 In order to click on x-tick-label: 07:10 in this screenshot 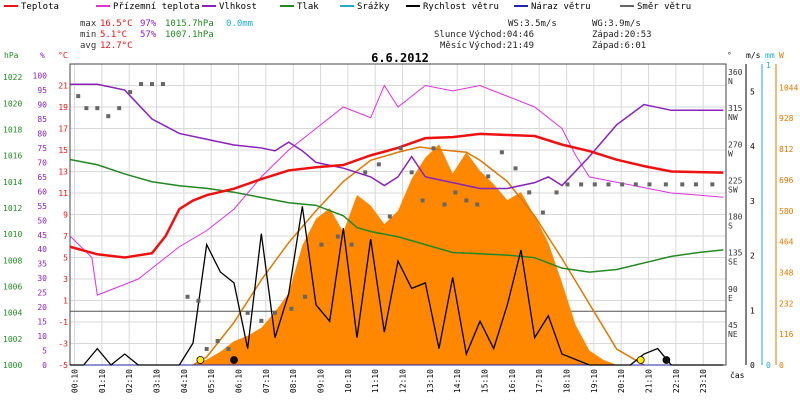, I will do `click(266, 381)`.